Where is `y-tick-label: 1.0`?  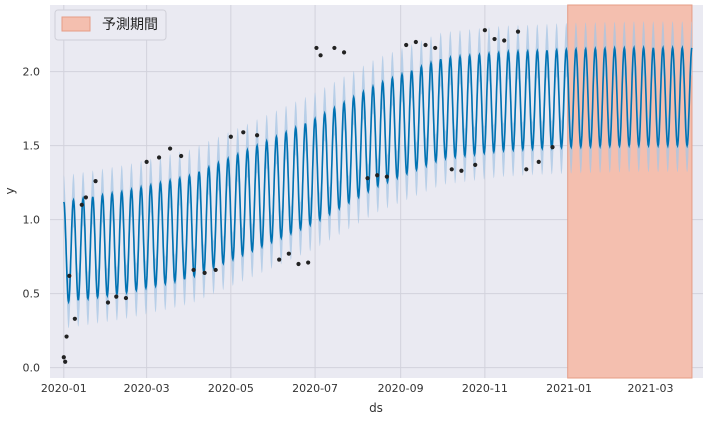
y-tick-label: 1.0 is located at coordinates (32, 220).